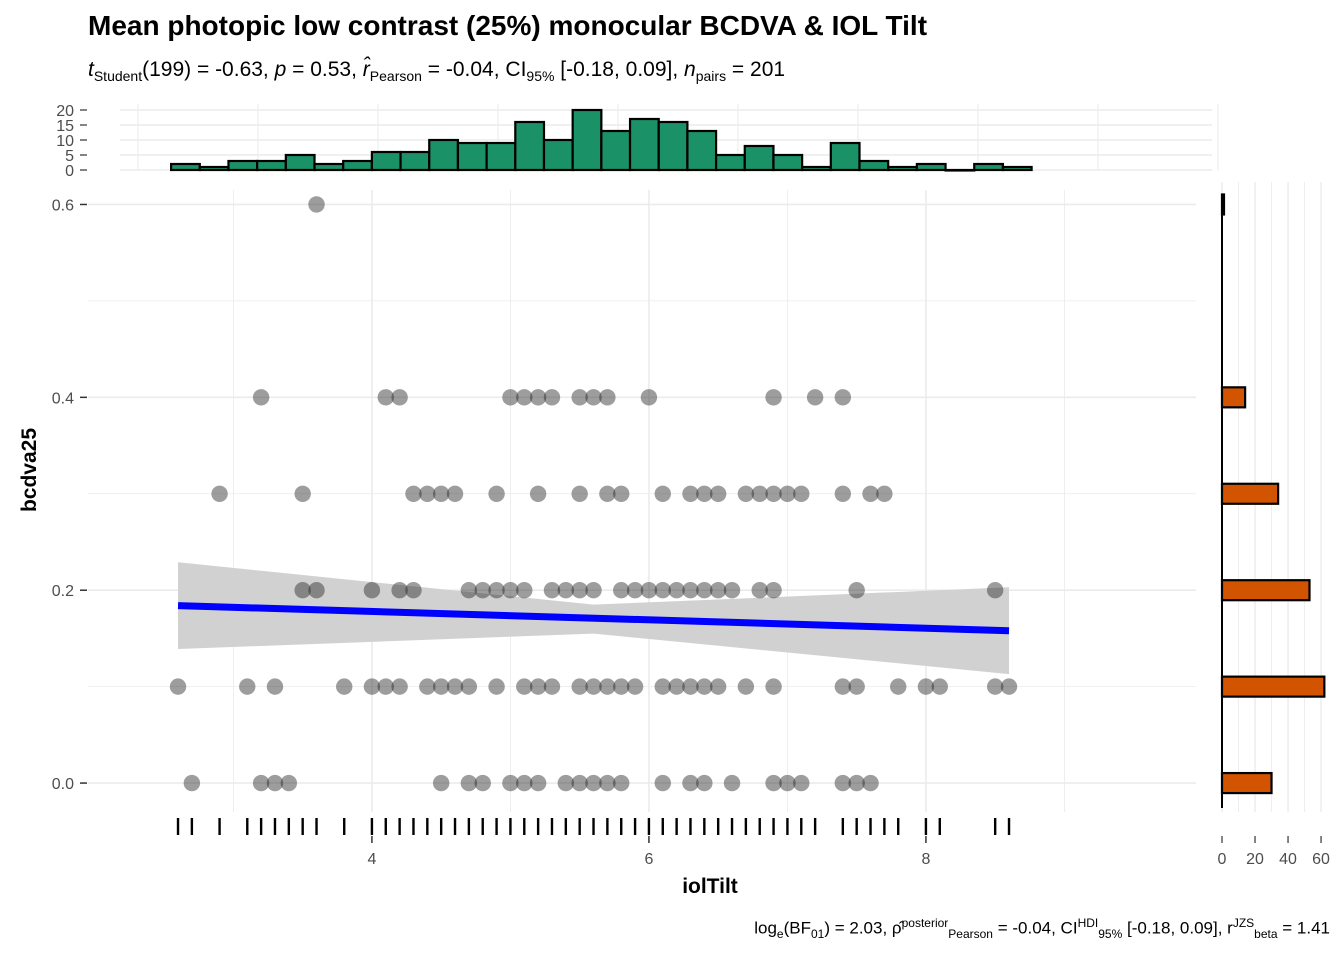 This screenshot has width=1344, height=960. Describe the element at coordinates (593, 826) in the screenshot. I see `rug-layer` at that location.